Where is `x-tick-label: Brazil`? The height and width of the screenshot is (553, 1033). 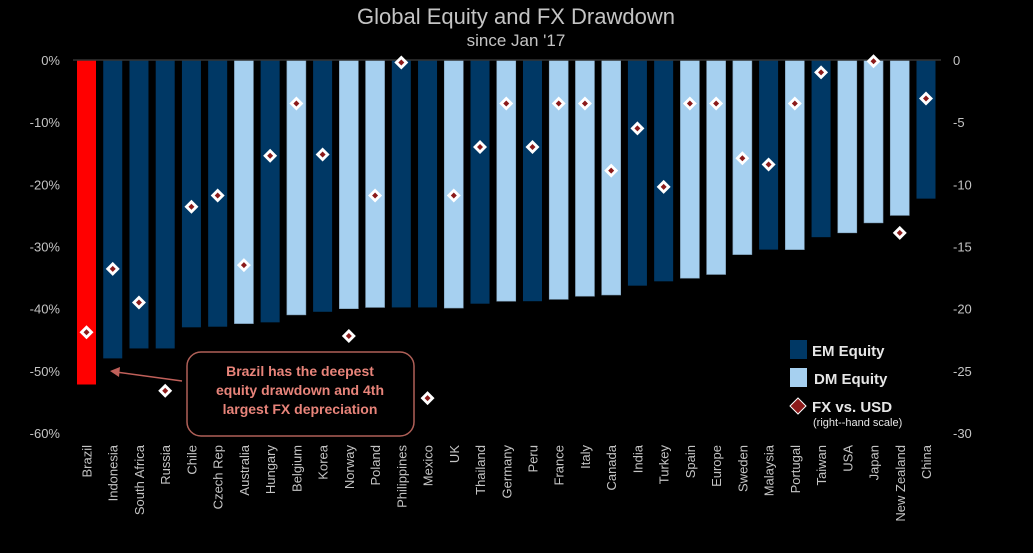
x-tick-label: Brazil is located at coordinates (87, 461).